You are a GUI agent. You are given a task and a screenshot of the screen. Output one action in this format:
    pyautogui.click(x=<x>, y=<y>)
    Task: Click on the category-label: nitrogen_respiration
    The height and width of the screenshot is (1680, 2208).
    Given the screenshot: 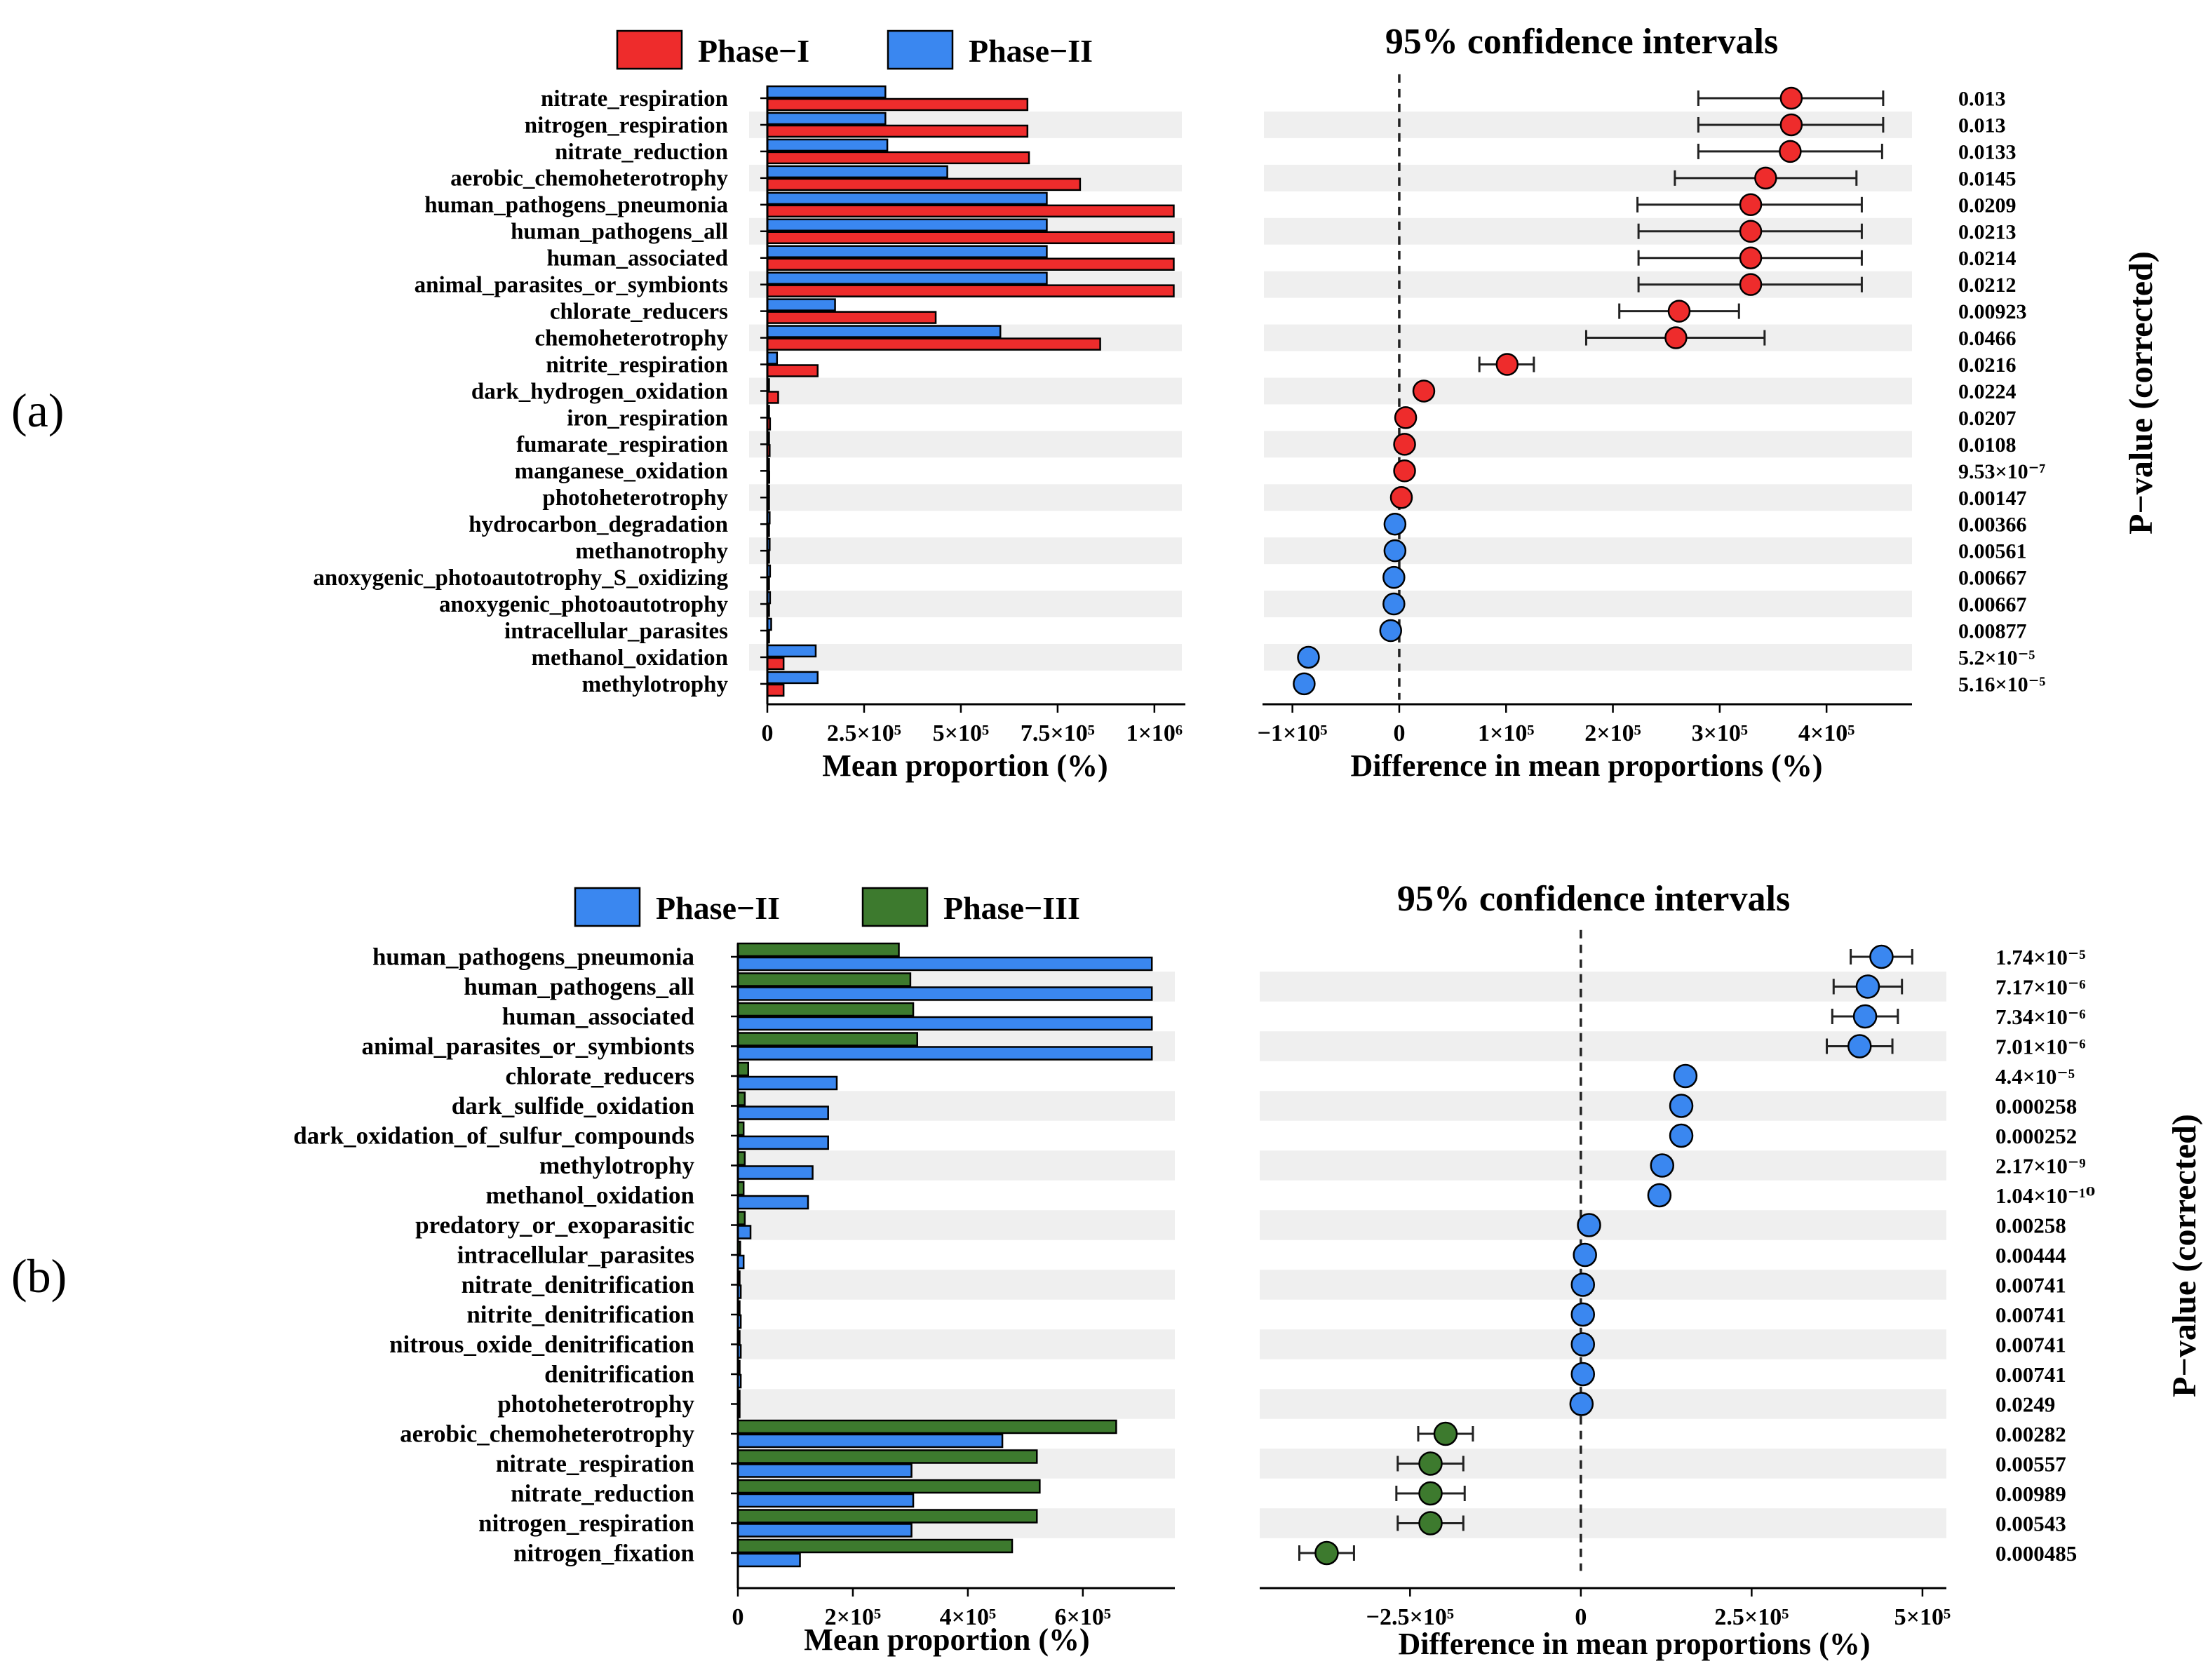 What is the action you would take?
    pyautogui.click(x=586, y=1524)
    